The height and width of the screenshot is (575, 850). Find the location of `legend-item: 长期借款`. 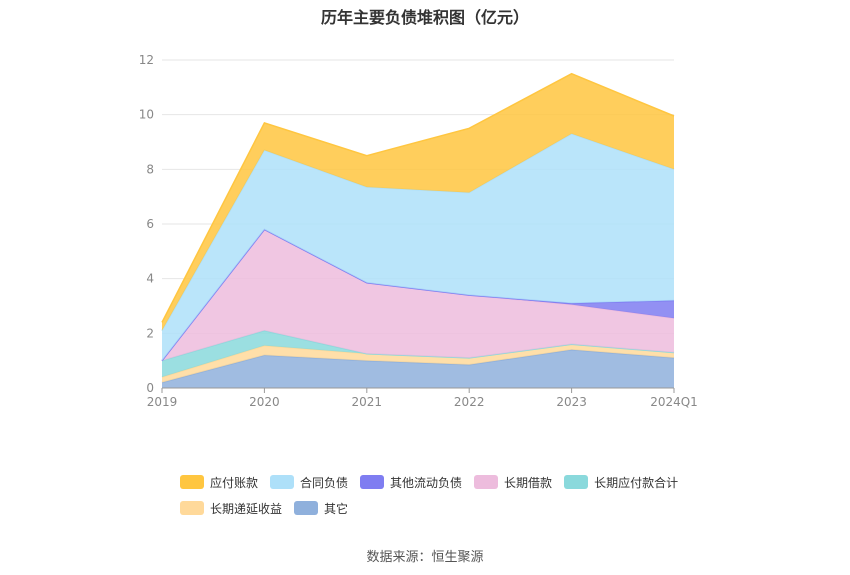

legend-item: 长期借款 is located at coordinates (513, 482).